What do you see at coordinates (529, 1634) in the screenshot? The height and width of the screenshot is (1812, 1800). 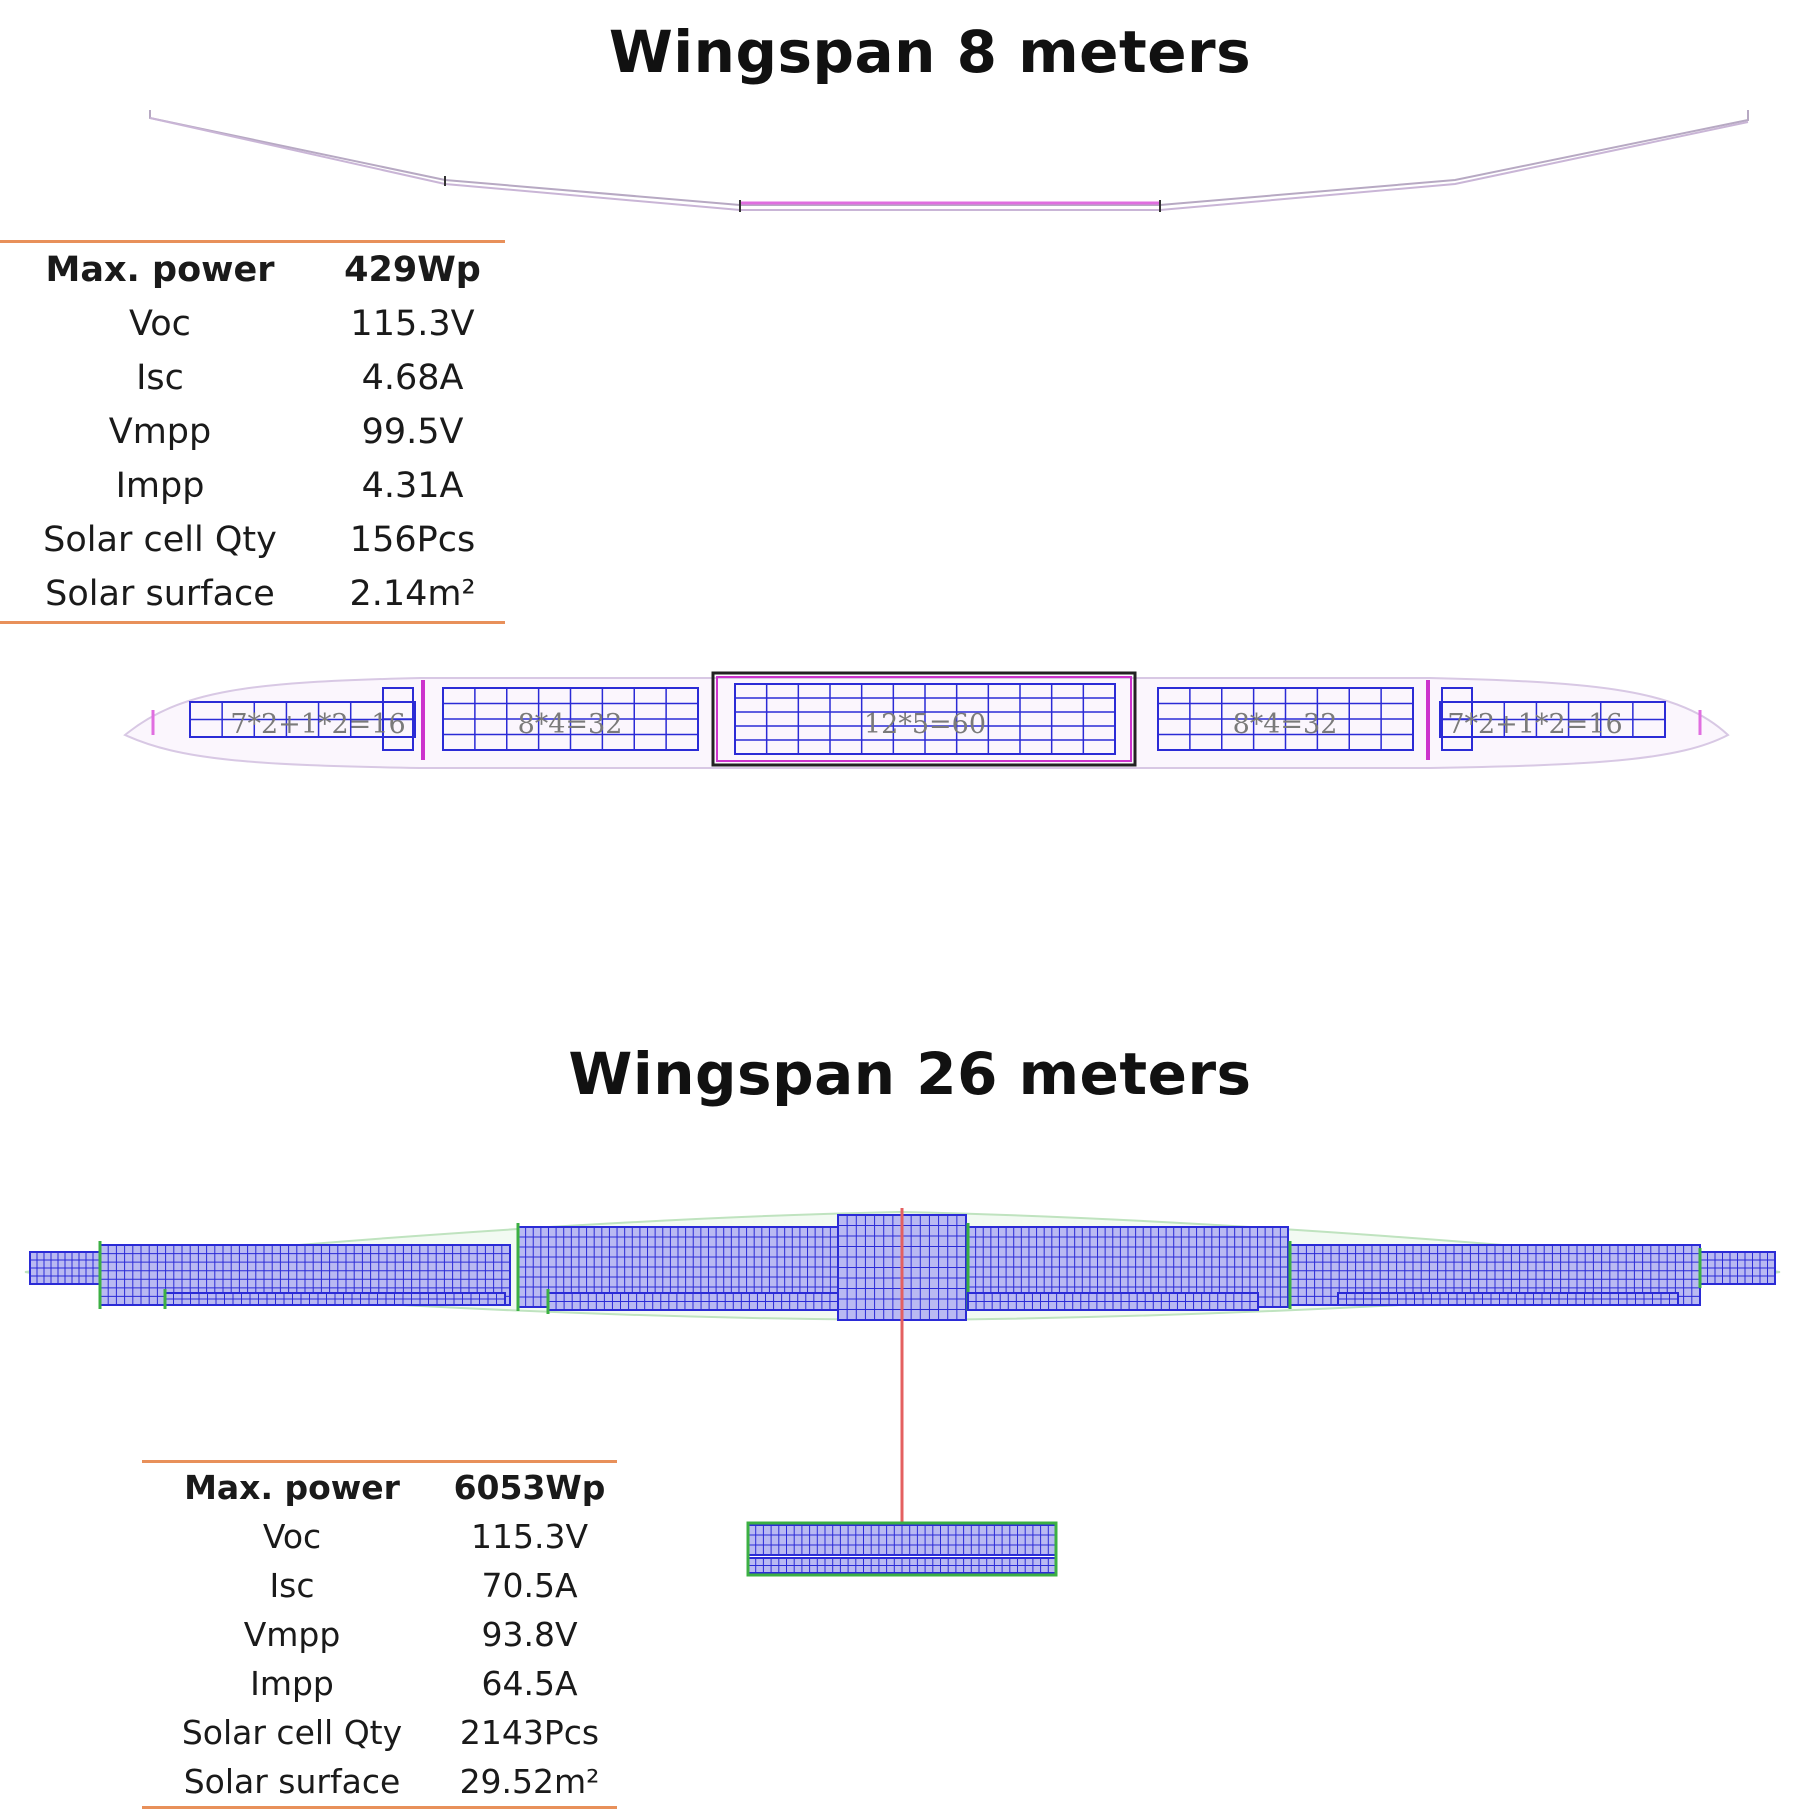 I see `spec-value: 93.8V` at bounding box center [529, 1634].